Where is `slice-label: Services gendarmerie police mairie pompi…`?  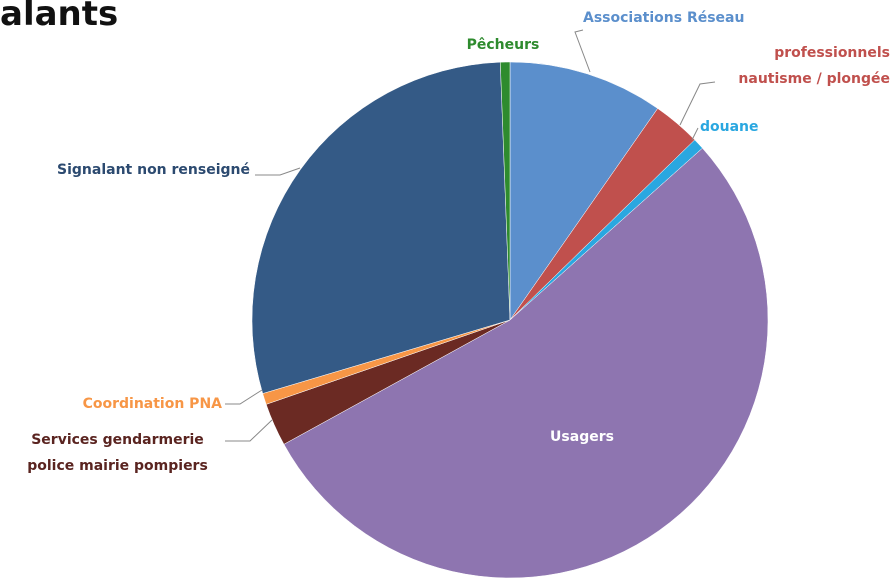 slice-label: Services gendarmerie police mairie pompi… is located at coordinates (117, 453).